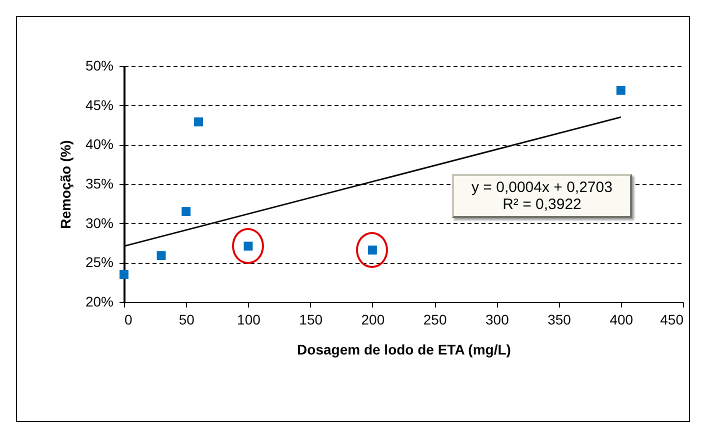  I want to click on x-tick-label: 450, so click(672, 320).